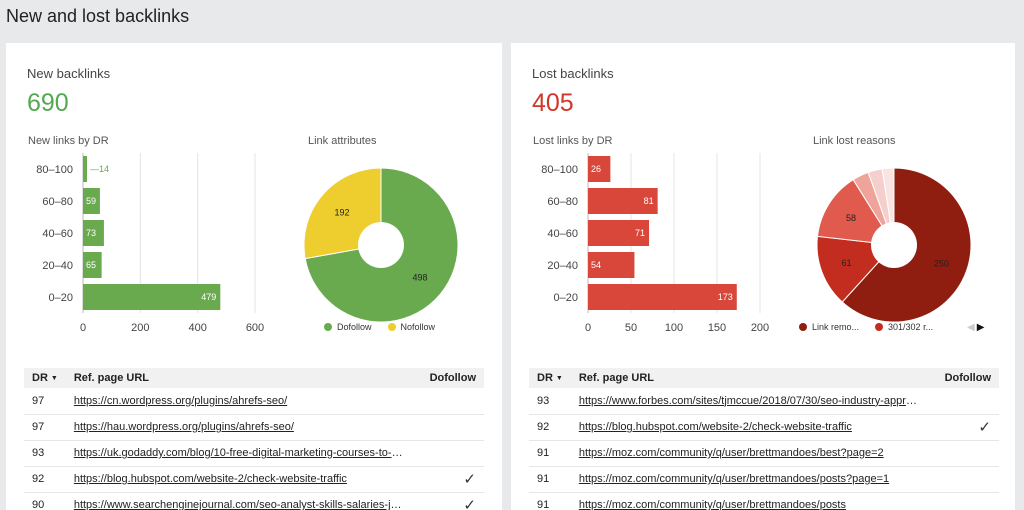  What do you see at coordinates (197, 328) in the screenshot?
I see `x-tick-label: 400` at bounding box center [197, 328].